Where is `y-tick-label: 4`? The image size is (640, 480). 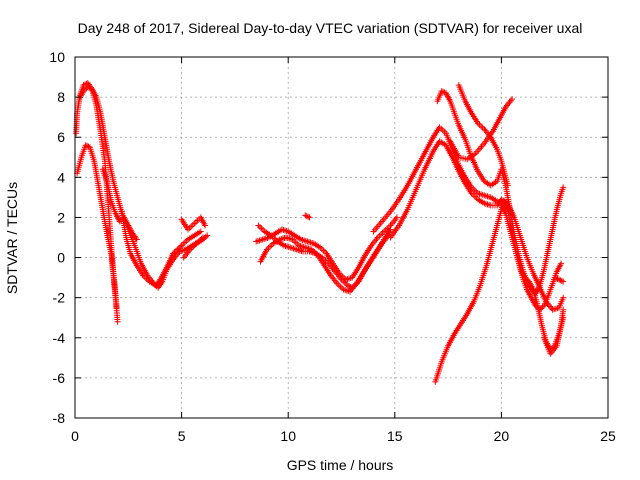 y-tick-label: 4 is located at coordinates (61, 177).